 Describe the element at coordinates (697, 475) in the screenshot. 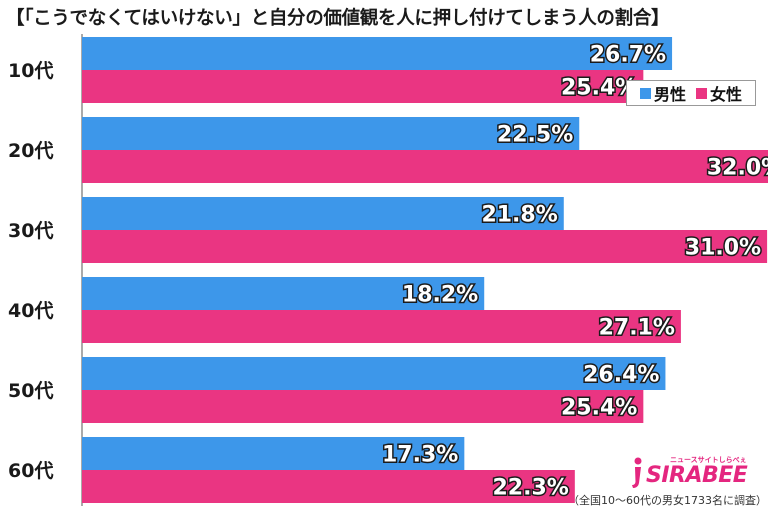

I see `logo-brand: SIRABEE` at that location.